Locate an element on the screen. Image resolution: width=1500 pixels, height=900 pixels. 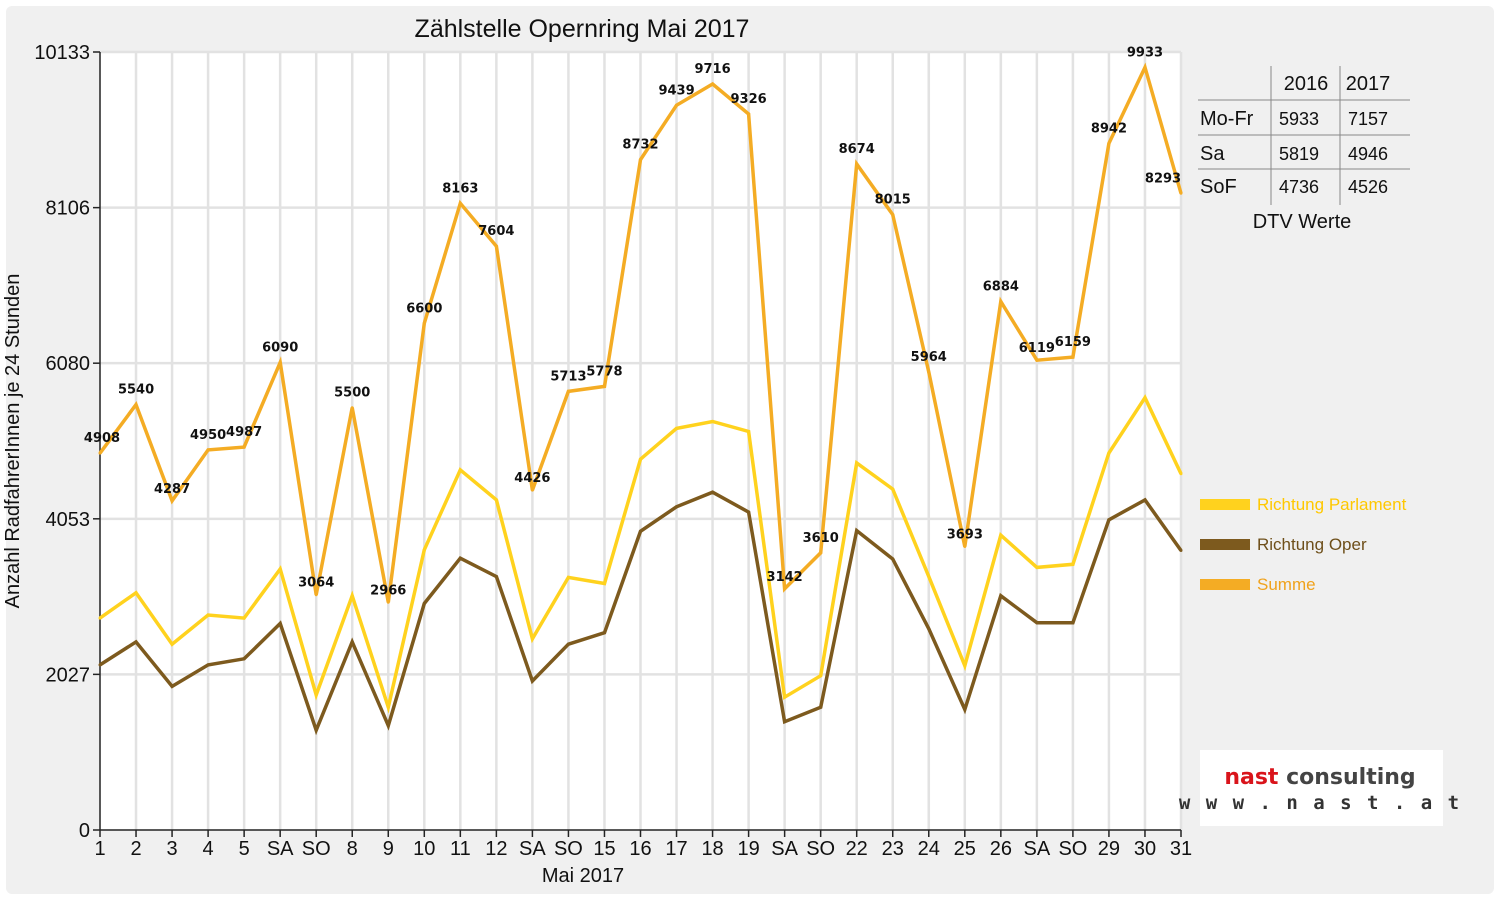
y-tick-label: 0 is located at coordinates (84, 831).